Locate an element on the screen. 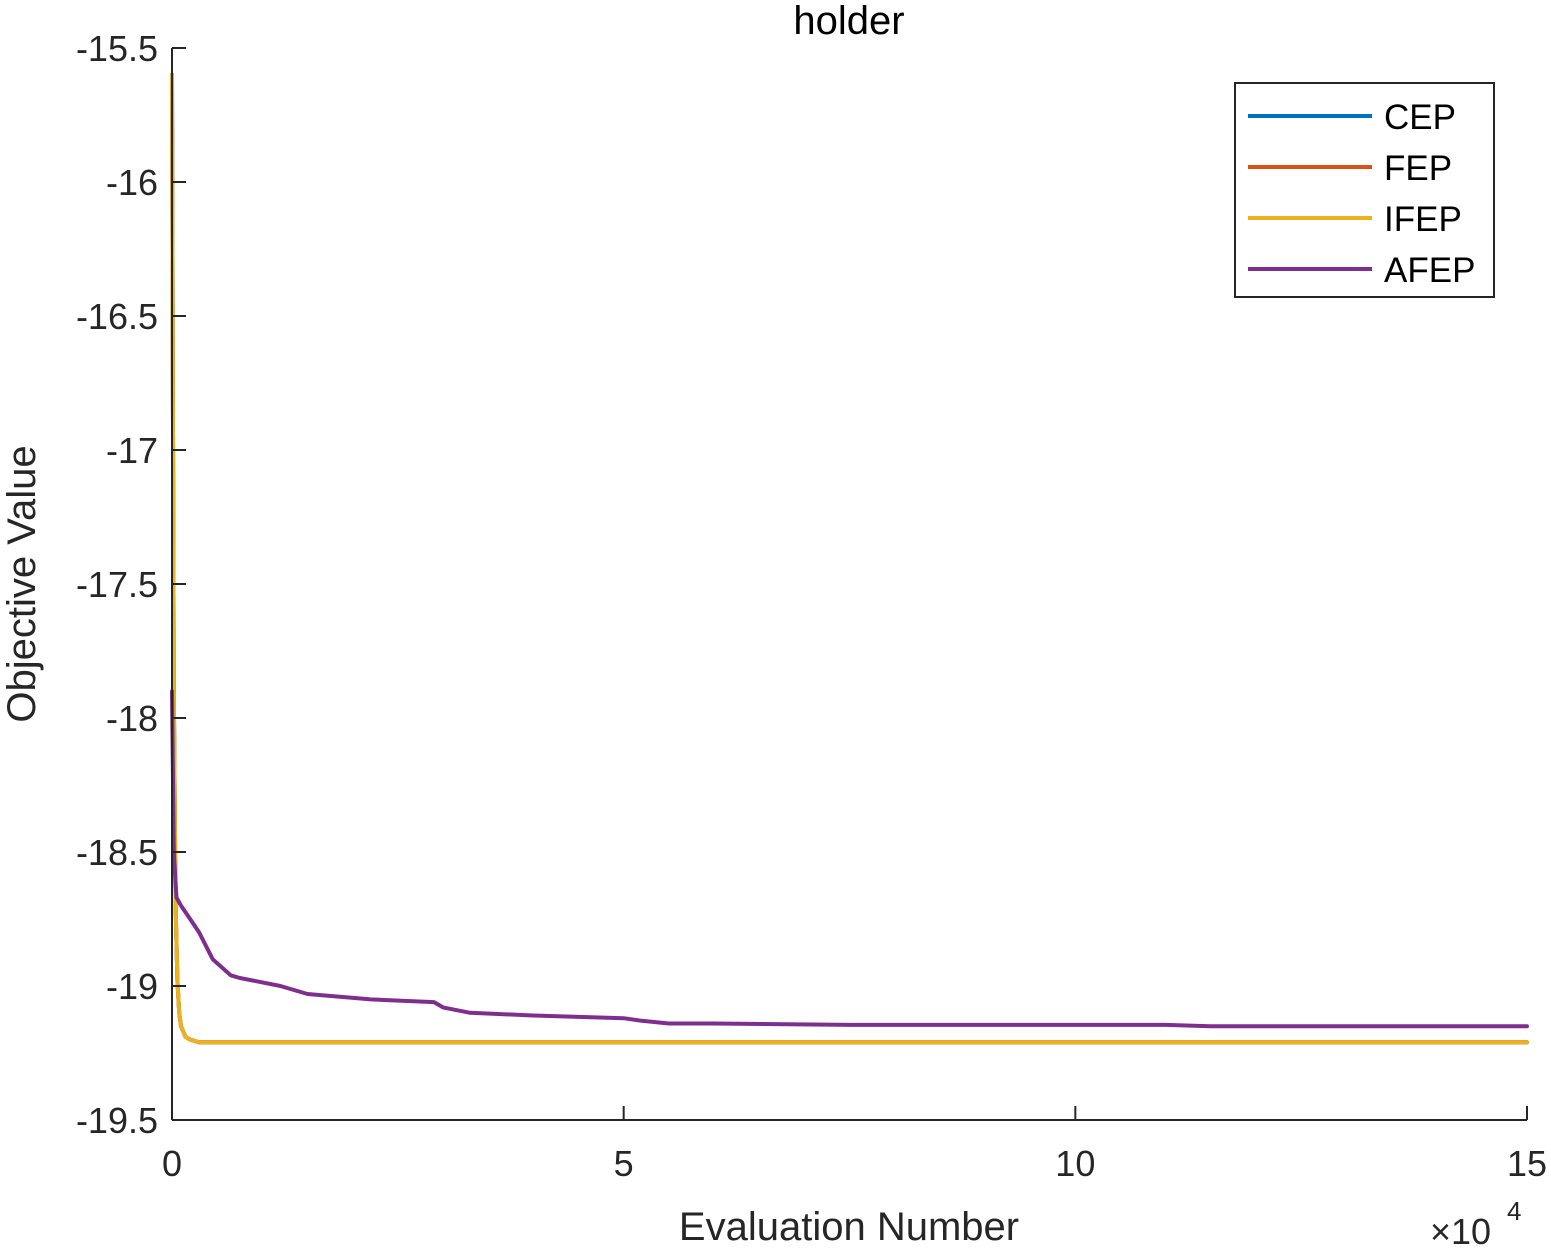 Image resolution: width=1551 pixels, height=1250 pixels. x-tick-label: 5 is located at coordinates (624, 1163).